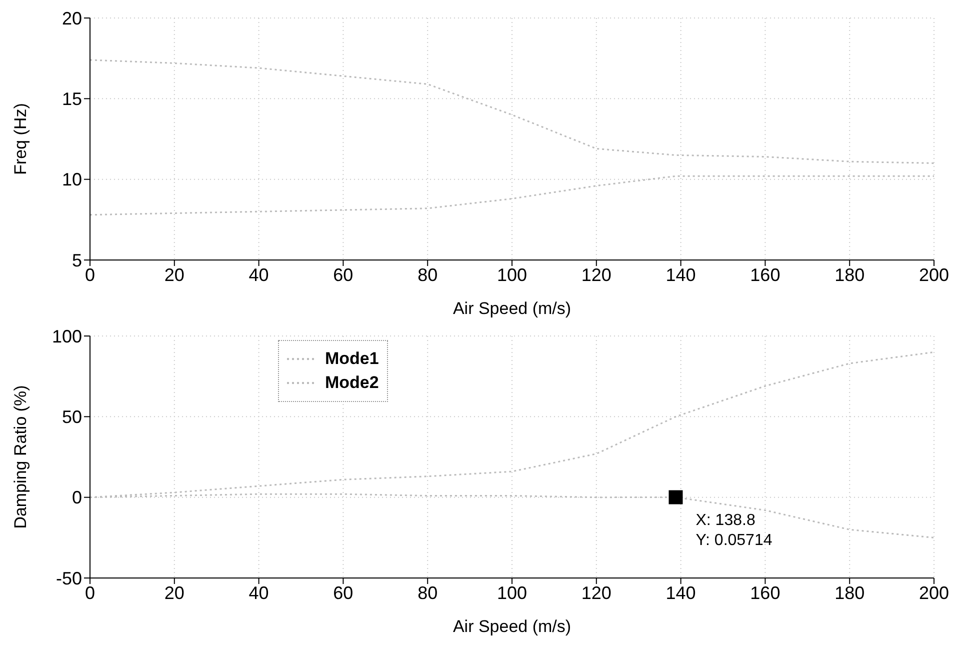 Image resolution: width=966 pixels, height=664 pixels. I want to click on legend-label: Mode2, so click(352, 383).